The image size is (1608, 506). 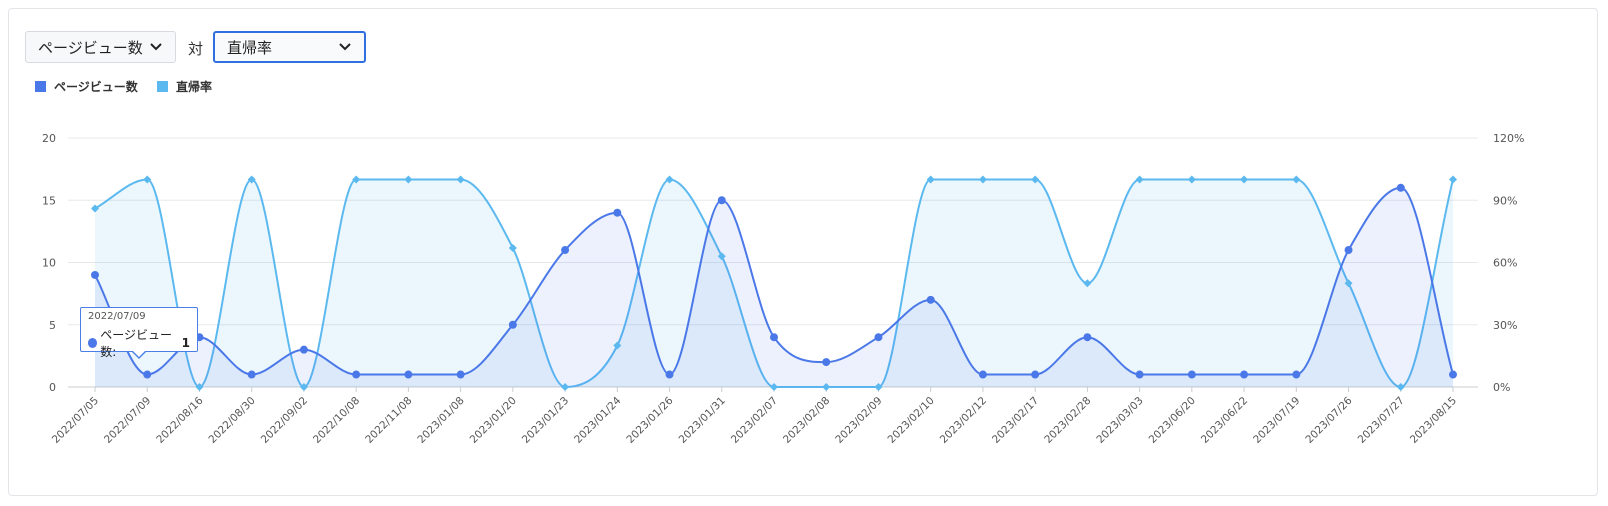 I want to click on tooltip-date: 2022/07/09, so click(x=117, y=316).